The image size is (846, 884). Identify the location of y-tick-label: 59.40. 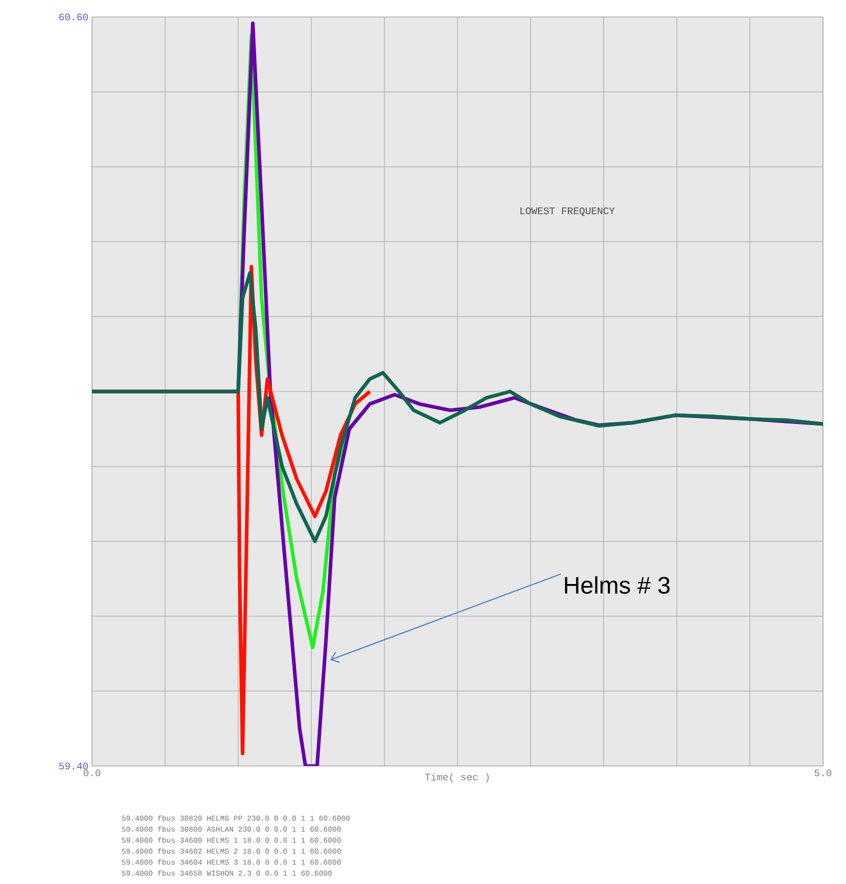
(73, 766).